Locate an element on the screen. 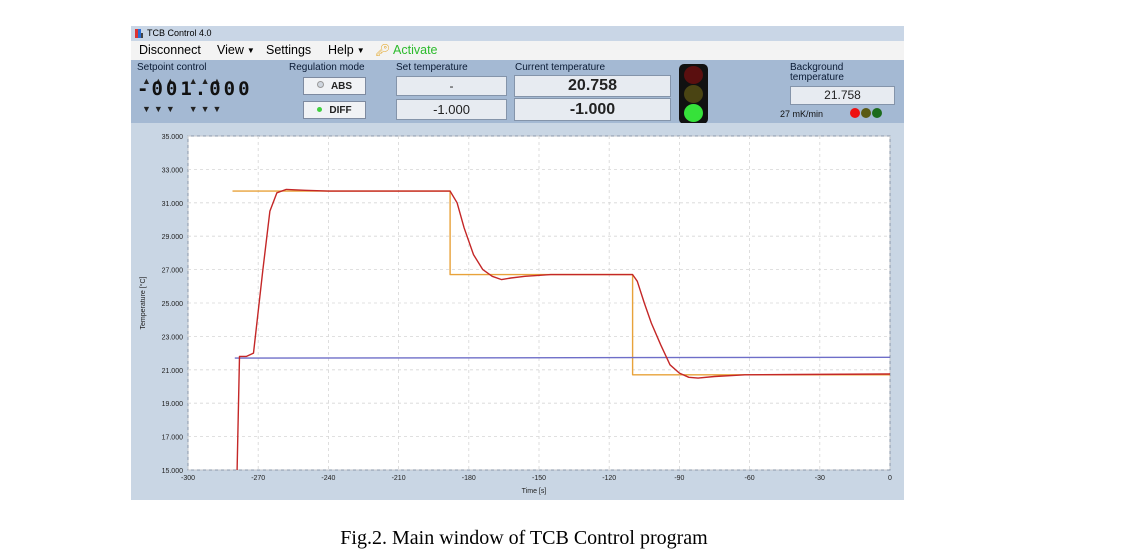 This screenshot has height=555, width=1131. y-tick-label: 27.000 is located at coordinates (173, 271).